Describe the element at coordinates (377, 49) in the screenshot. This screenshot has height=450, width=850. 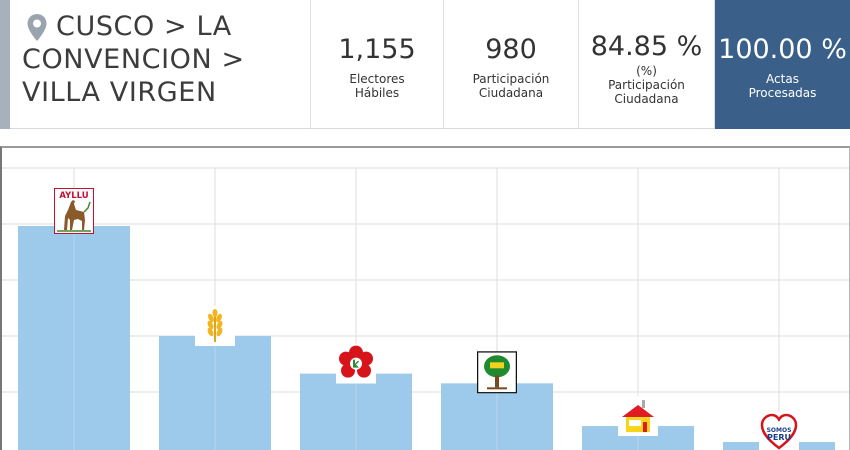
I see `stat-value: 1,155` at that location.